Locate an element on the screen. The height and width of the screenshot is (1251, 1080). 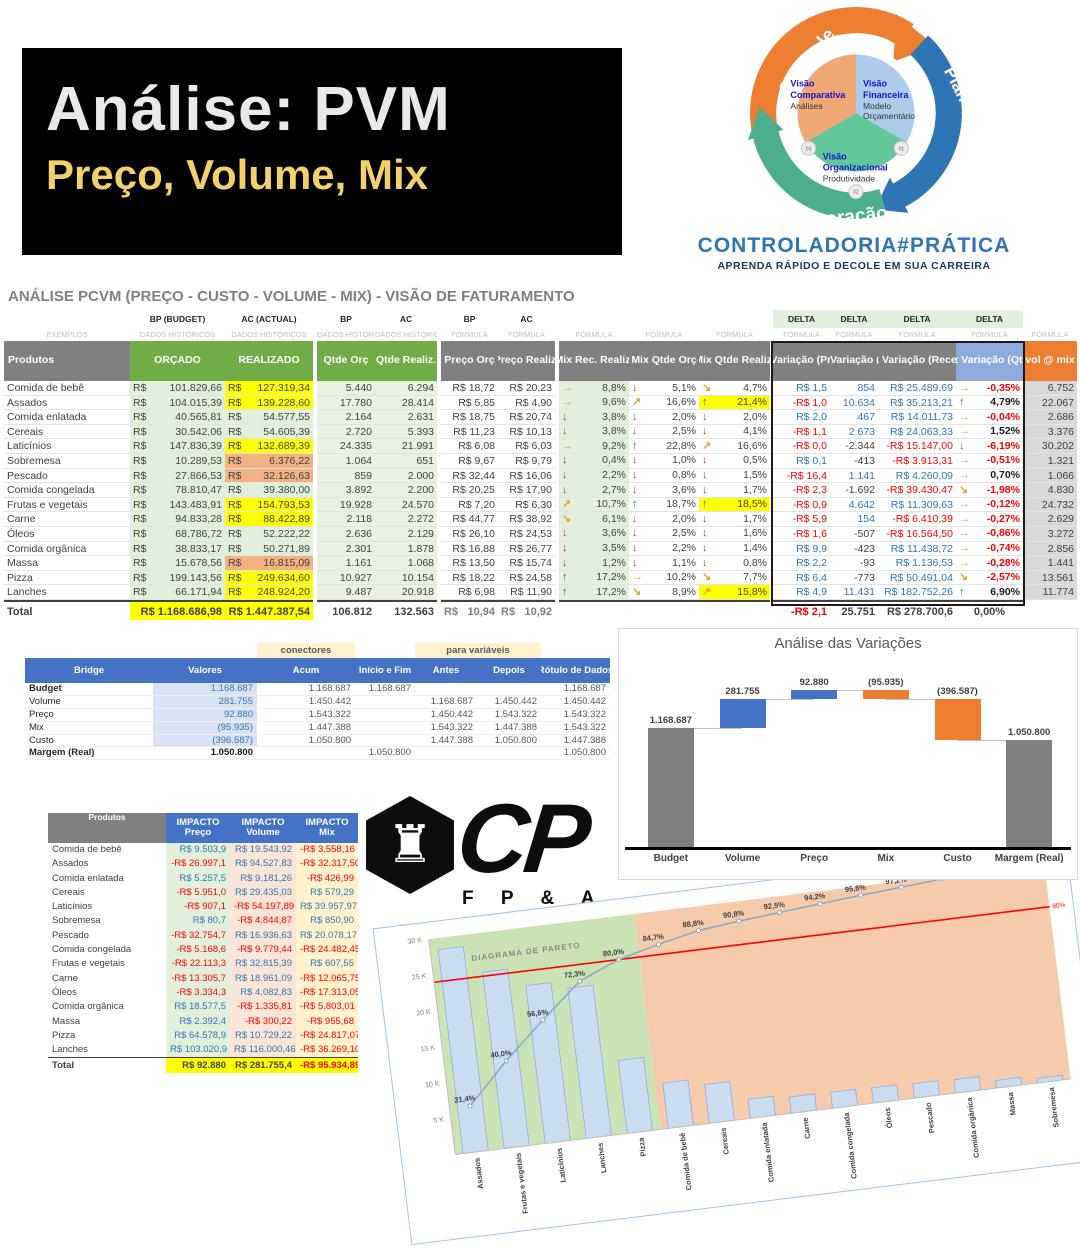
cell: R$ 11.309,63 is located at coordinates (917, 505).